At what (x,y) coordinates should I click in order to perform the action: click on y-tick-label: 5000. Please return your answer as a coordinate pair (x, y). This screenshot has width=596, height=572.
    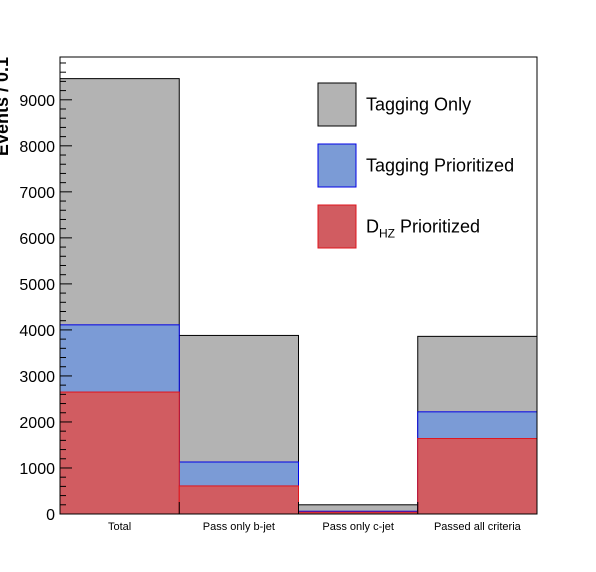
    Looking at the image, I should click on (37, 285).